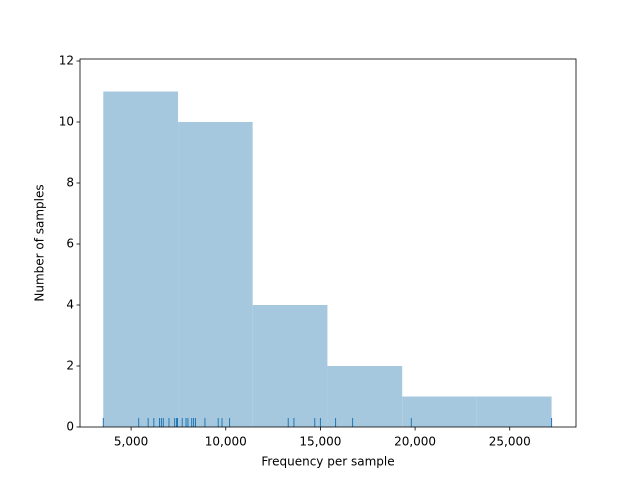  Describe the element at coordinates (66, 61) in the screenshot. I see `y-tick-label: 12` at that location.